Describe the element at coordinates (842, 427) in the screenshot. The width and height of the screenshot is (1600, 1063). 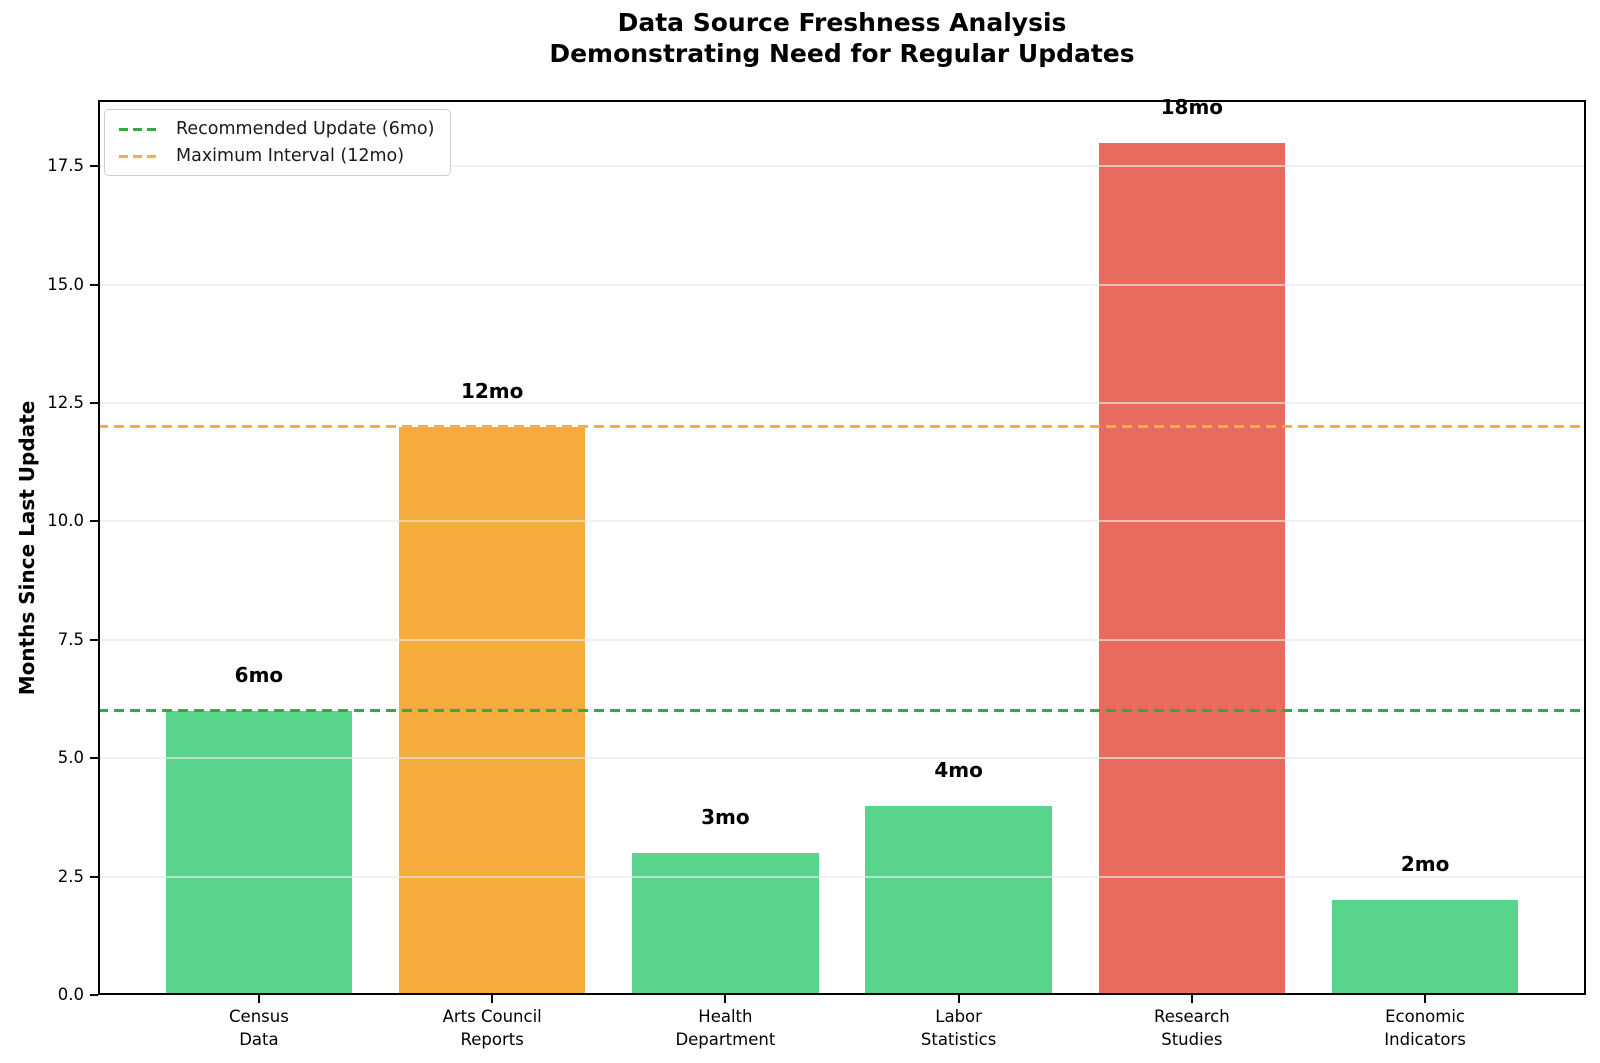
I see `reference-line-maximum` at that location.